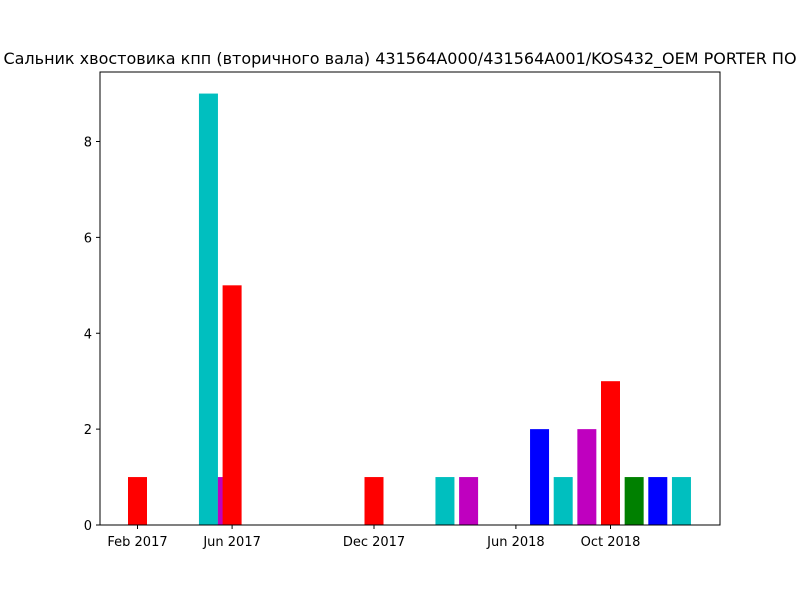 The width and height of the screenshot is (800, 600). I want to click on x-tick-label-2: Dec 2017, so click(374, 542).